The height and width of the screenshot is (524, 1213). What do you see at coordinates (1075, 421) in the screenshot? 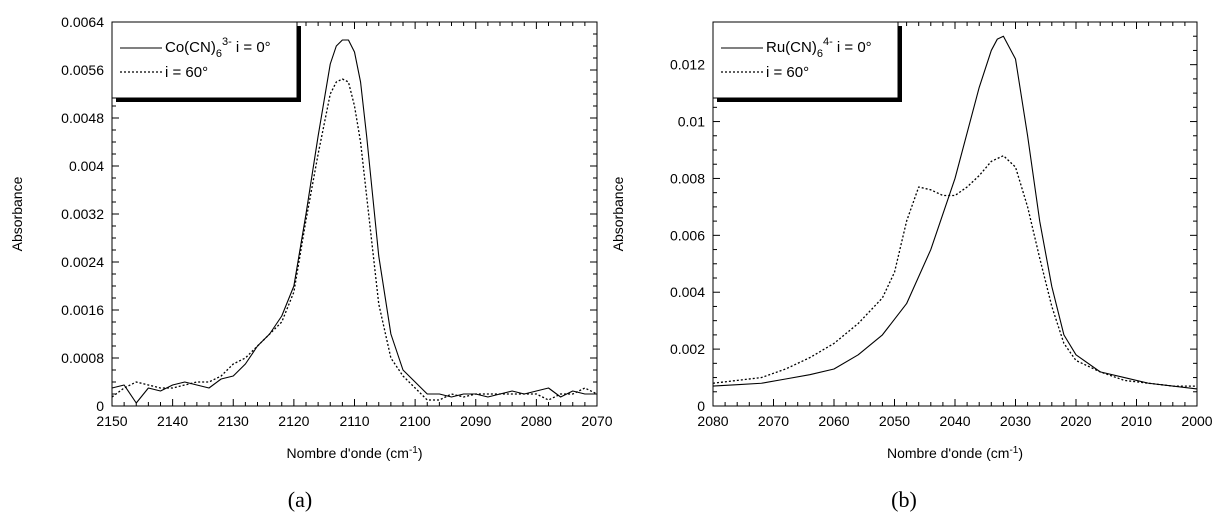
I see `x-tick-label: 2020` at bounding box center [1075, 421].